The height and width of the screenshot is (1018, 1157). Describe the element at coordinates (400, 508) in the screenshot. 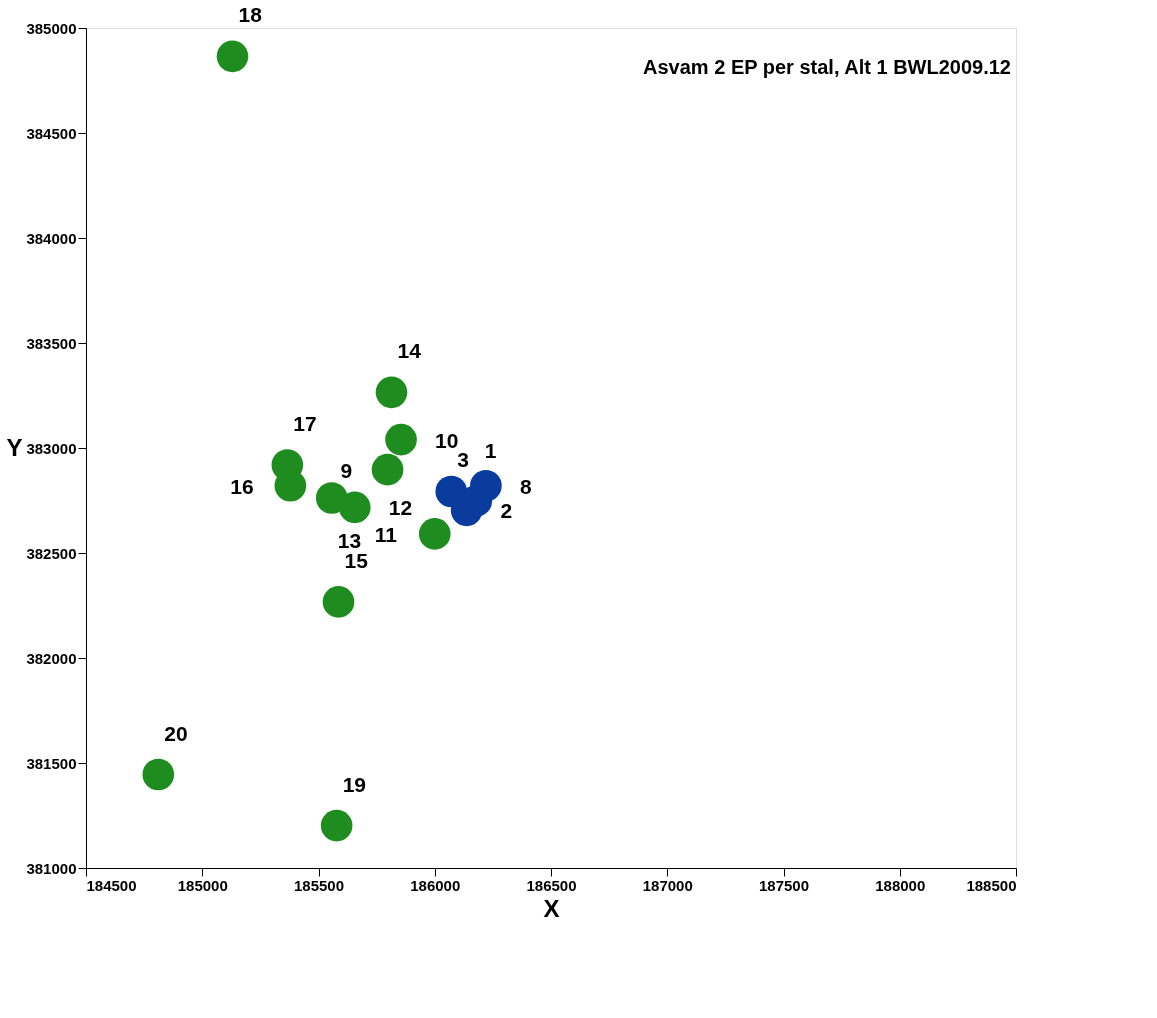

I see `annotation: 12` at that location.